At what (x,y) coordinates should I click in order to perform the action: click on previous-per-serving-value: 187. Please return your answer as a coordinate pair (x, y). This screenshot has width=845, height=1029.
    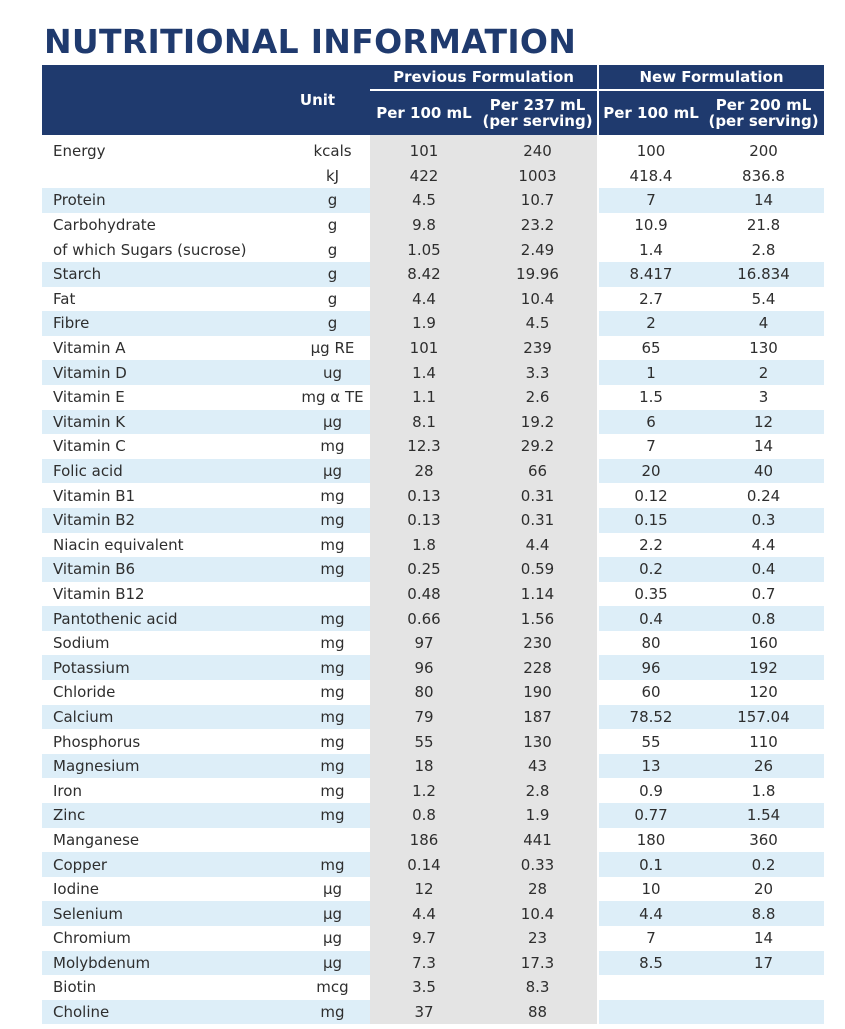
    Looking at the image, I should click on (538, 717).